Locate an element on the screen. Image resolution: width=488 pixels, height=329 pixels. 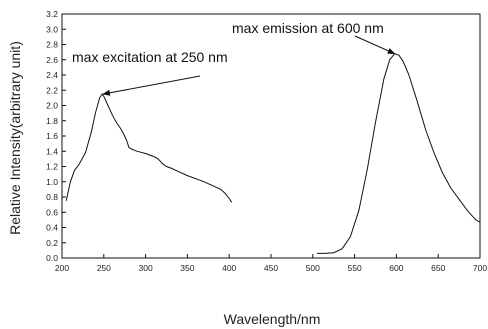
y-tick-label: 0.4 is located at coordinates (52, 228).